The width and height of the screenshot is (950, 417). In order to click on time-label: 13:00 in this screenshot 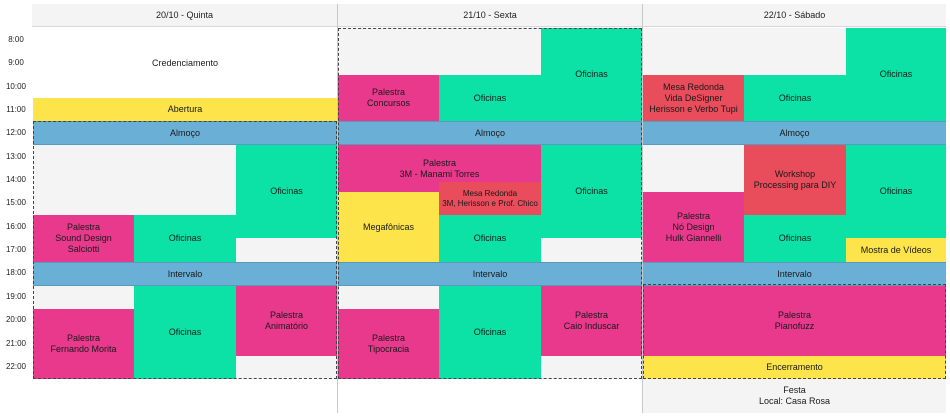, I will do `click(16, 156)`.